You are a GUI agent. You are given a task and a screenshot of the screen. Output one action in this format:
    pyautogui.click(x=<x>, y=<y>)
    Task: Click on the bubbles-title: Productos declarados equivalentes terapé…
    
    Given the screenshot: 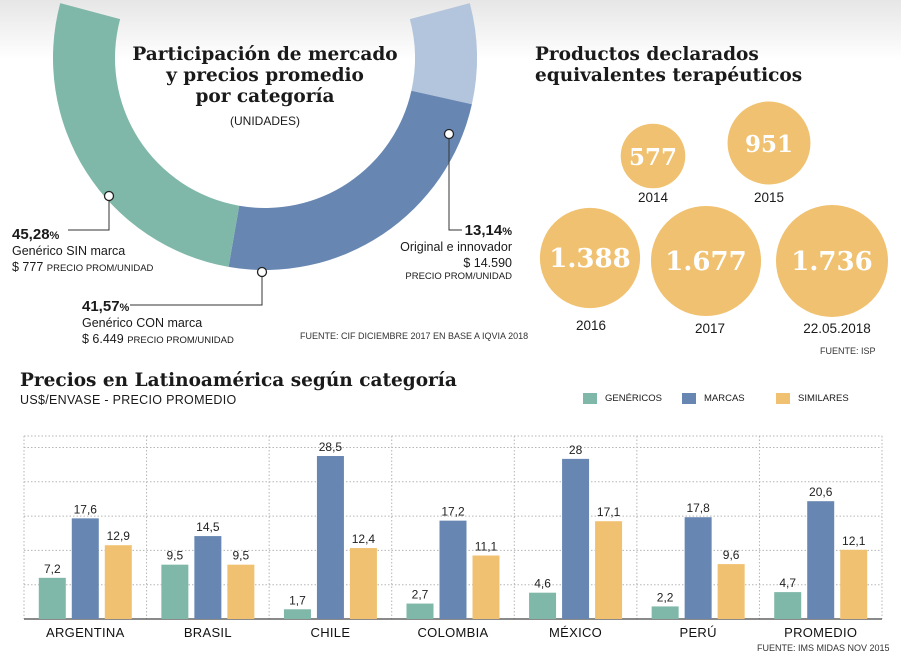 What is the action you would take?
    pyautogui.click(x=668, y=65)
    